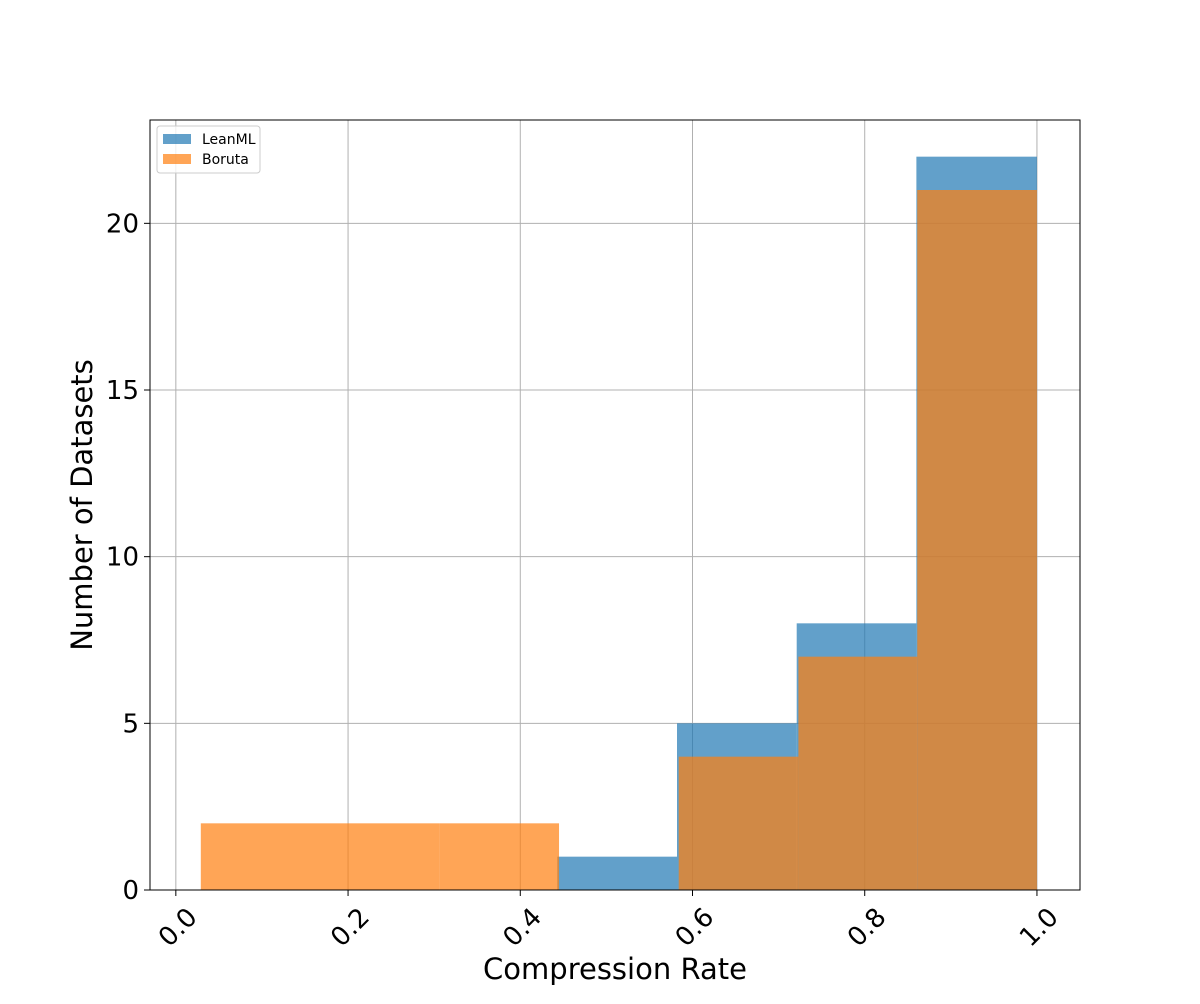  Describe the element at coordinates (615, 969) in the screenshot. I see `x-axis-title: Compression Rate` at that location.